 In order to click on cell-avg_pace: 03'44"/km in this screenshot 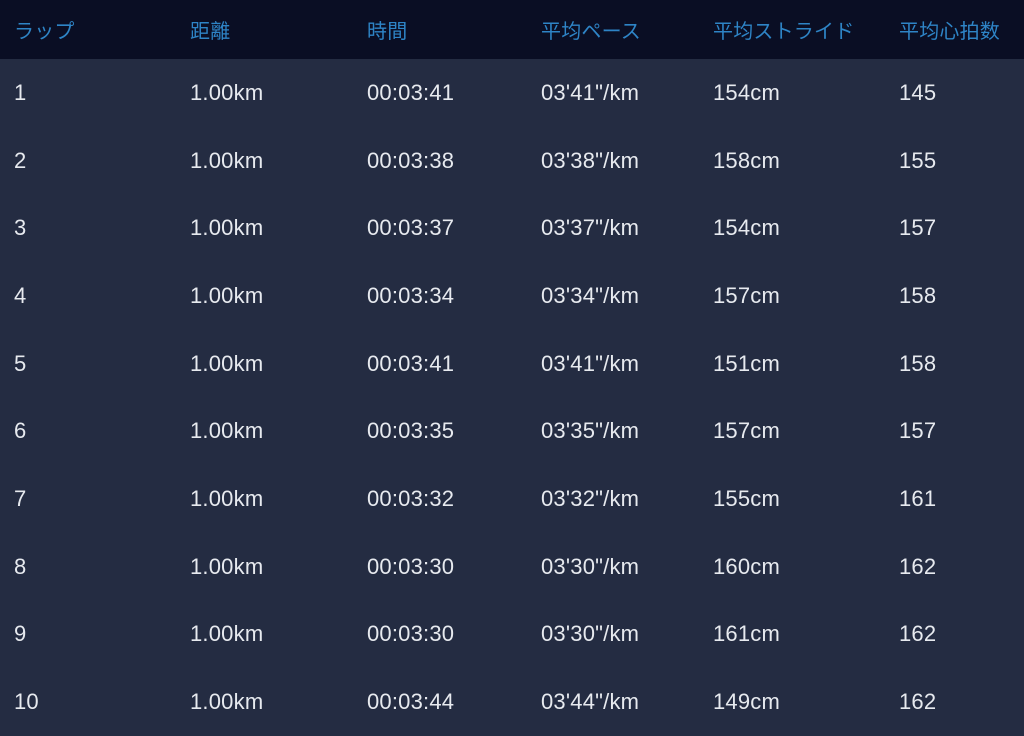, I will do `click(590, 702)`.